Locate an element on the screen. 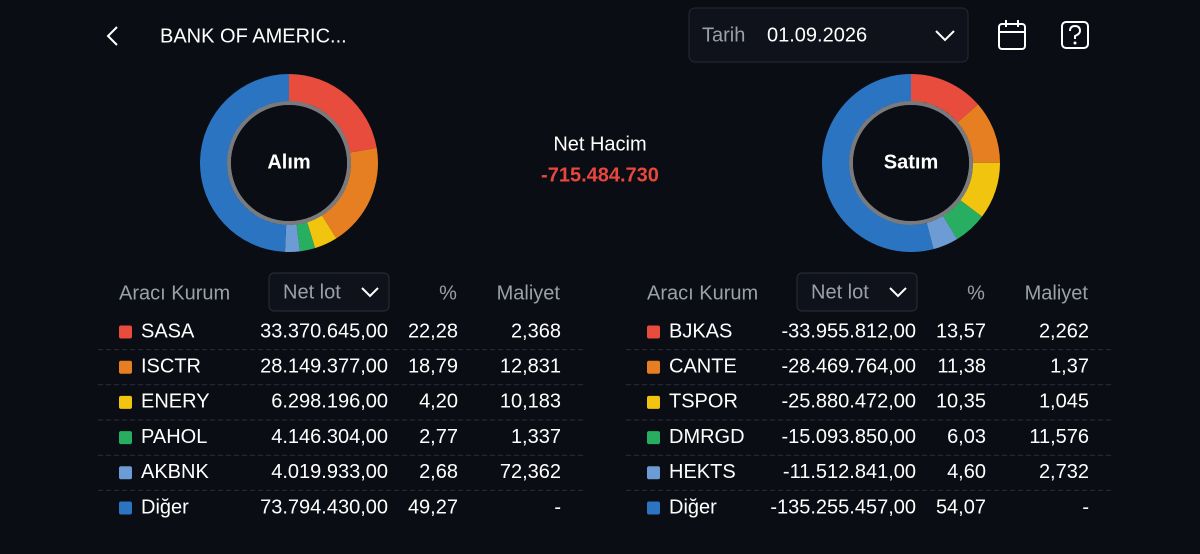  net-volume-value: -715.484.730 is located at coordinates (600, 175).